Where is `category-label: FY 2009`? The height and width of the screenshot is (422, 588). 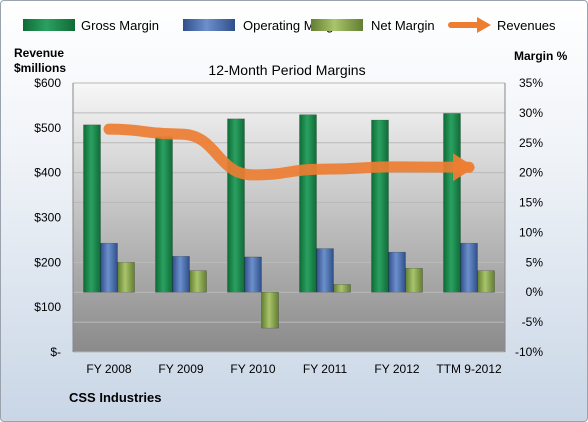
category-label: FY 2009 is located at coordinates (180, 369).